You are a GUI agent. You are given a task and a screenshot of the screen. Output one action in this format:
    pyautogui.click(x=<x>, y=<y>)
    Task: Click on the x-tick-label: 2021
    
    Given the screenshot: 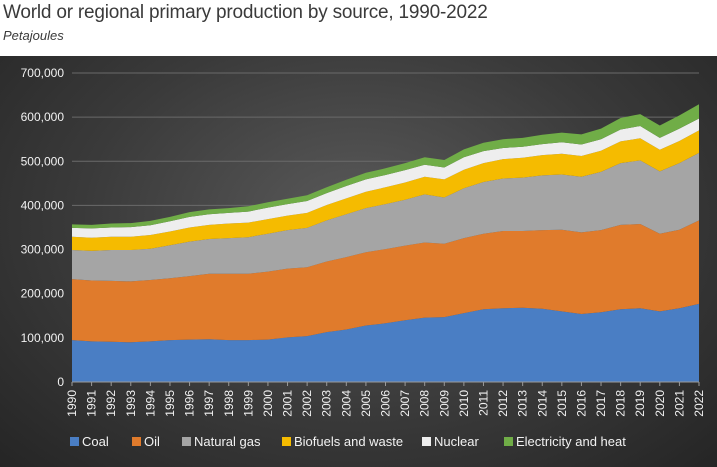 What is the action you would take?
    pyautogui.click(x=679, y=403)
    